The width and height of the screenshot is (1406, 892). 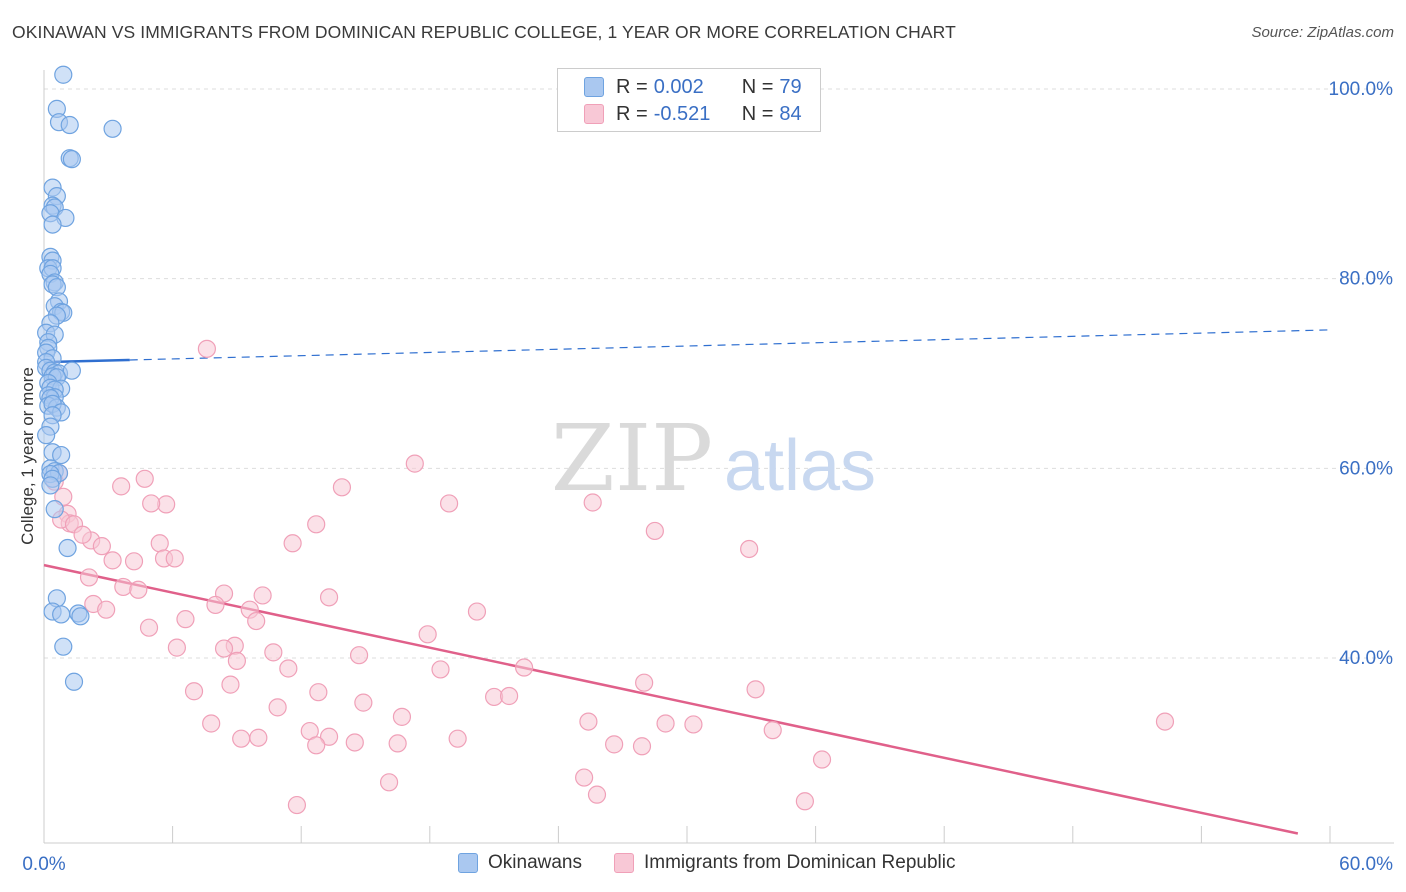 I want to click on trend-line-okinawans-dashed, so click(x=730, y=345).